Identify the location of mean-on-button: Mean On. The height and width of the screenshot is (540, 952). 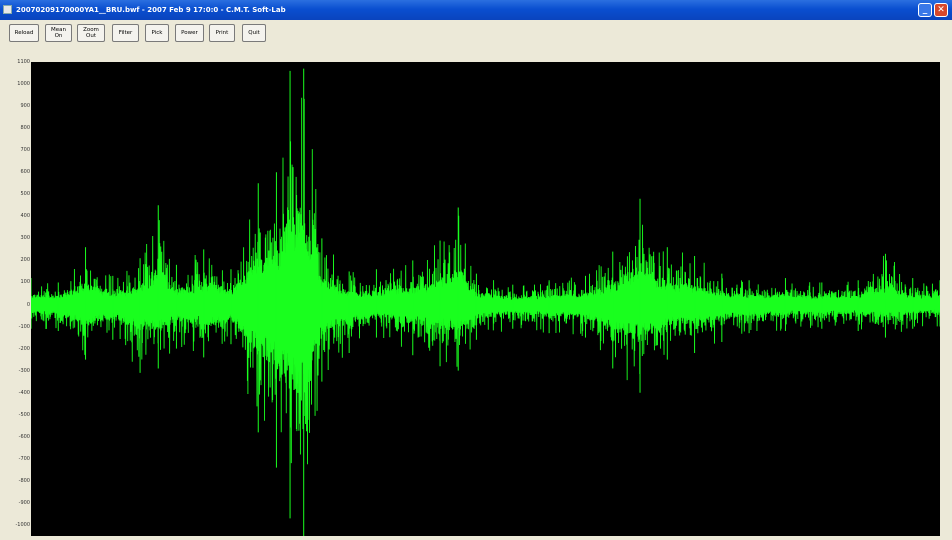
(58, 33).